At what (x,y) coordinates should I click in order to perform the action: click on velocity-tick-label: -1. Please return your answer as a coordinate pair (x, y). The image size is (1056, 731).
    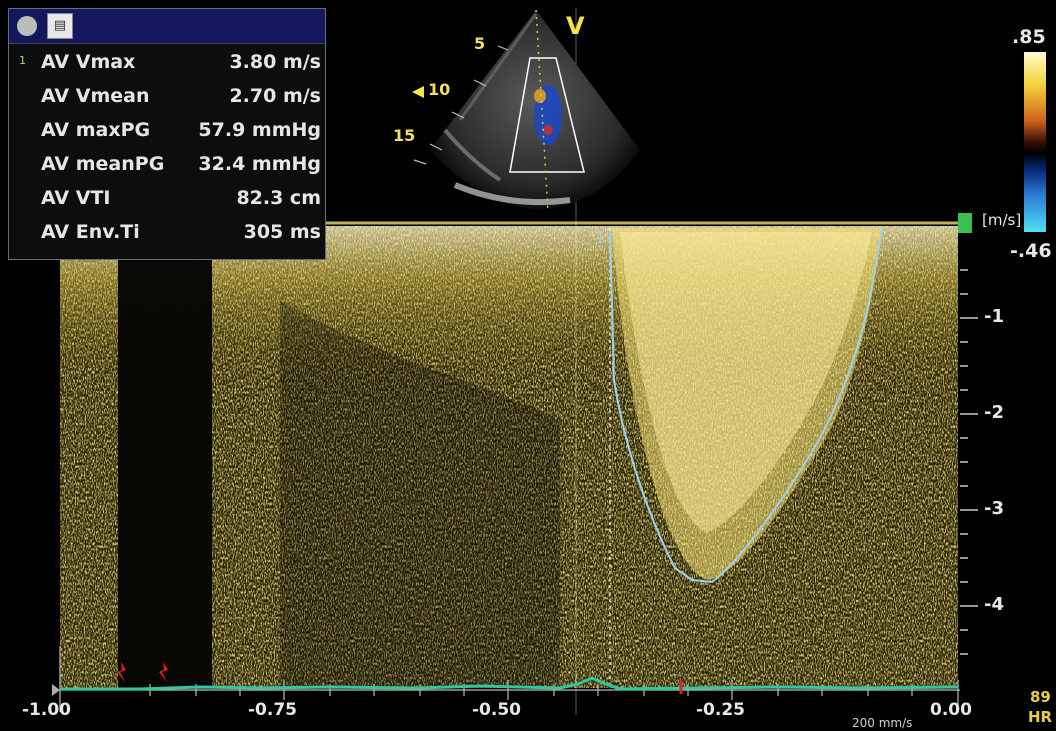
    Looking at the image, I should click on (994, 316).